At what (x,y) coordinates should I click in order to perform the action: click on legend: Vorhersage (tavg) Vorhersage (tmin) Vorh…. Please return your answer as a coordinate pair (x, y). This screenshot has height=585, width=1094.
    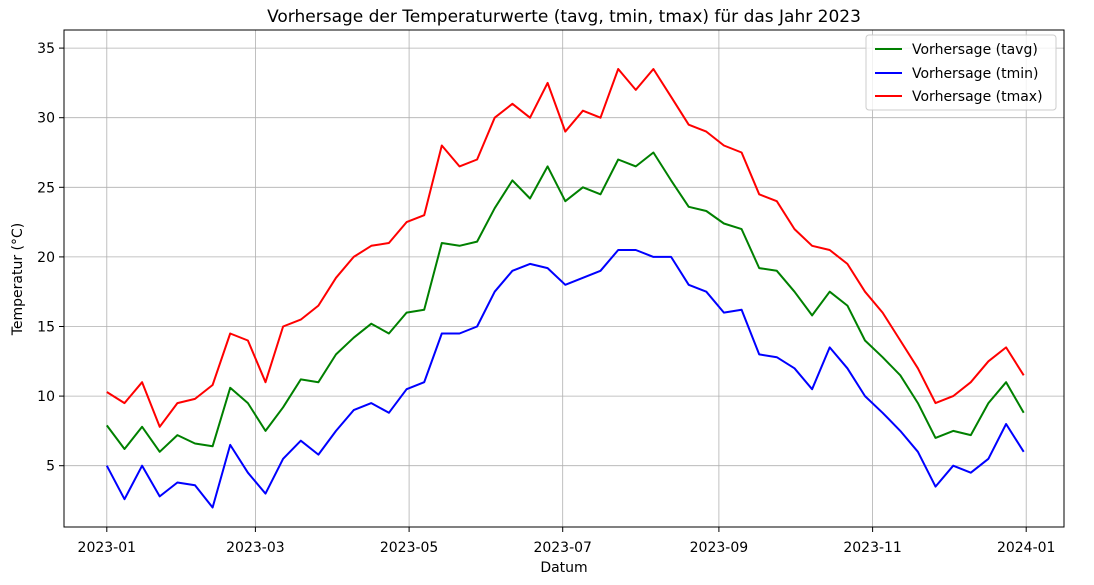
    Looking at the image, I should click on (961, 72).